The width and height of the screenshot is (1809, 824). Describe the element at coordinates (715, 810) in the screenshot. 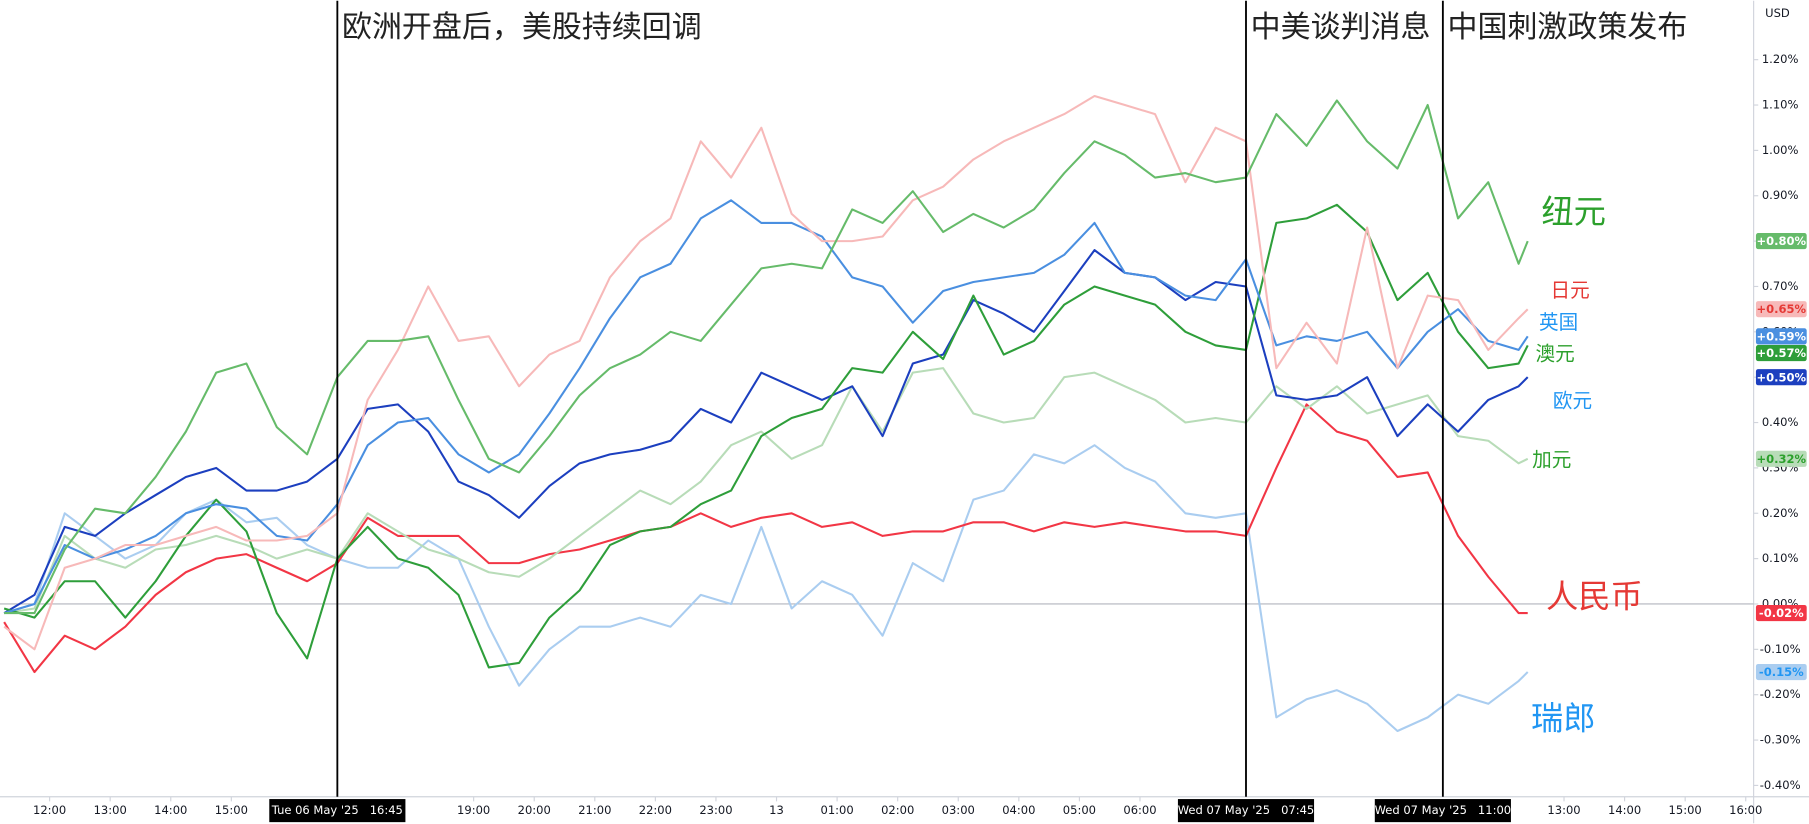

I see `x-tick-label: 23:00` at that location.